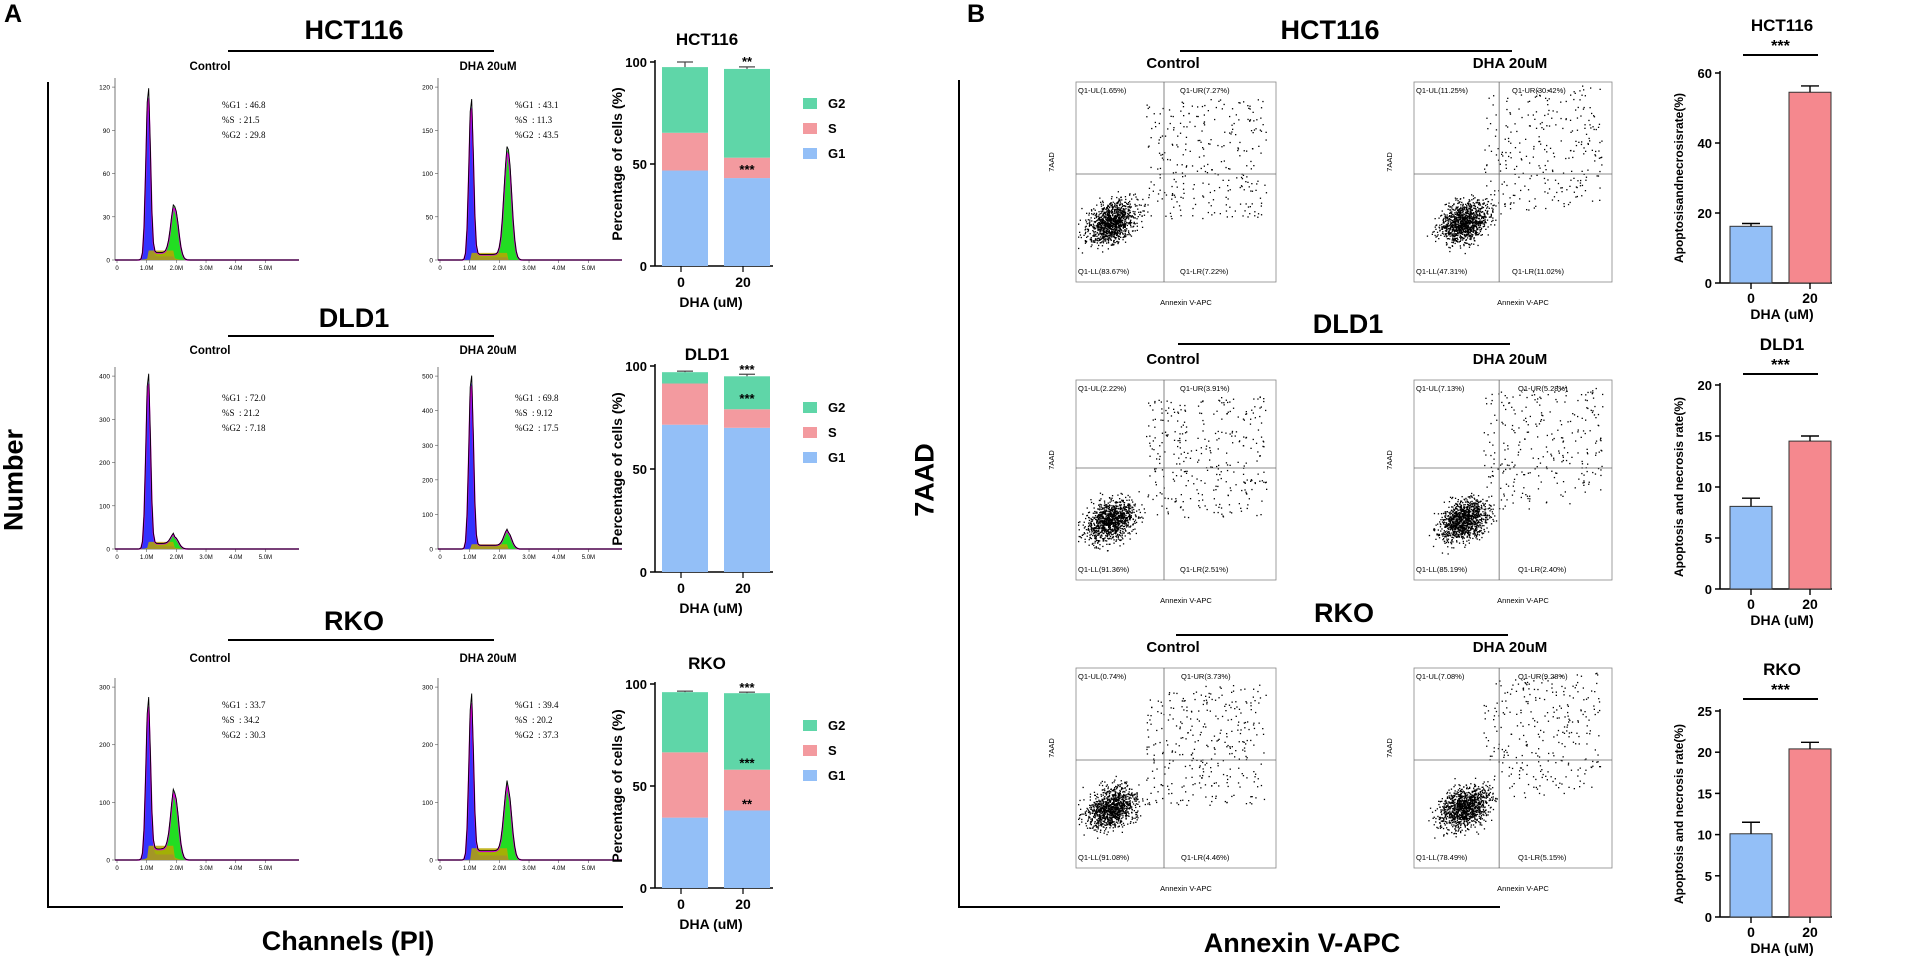  Describe the element at coordinates (707, 663) in the screenshot. I see `stacked-chart-title: RKO` at that location.